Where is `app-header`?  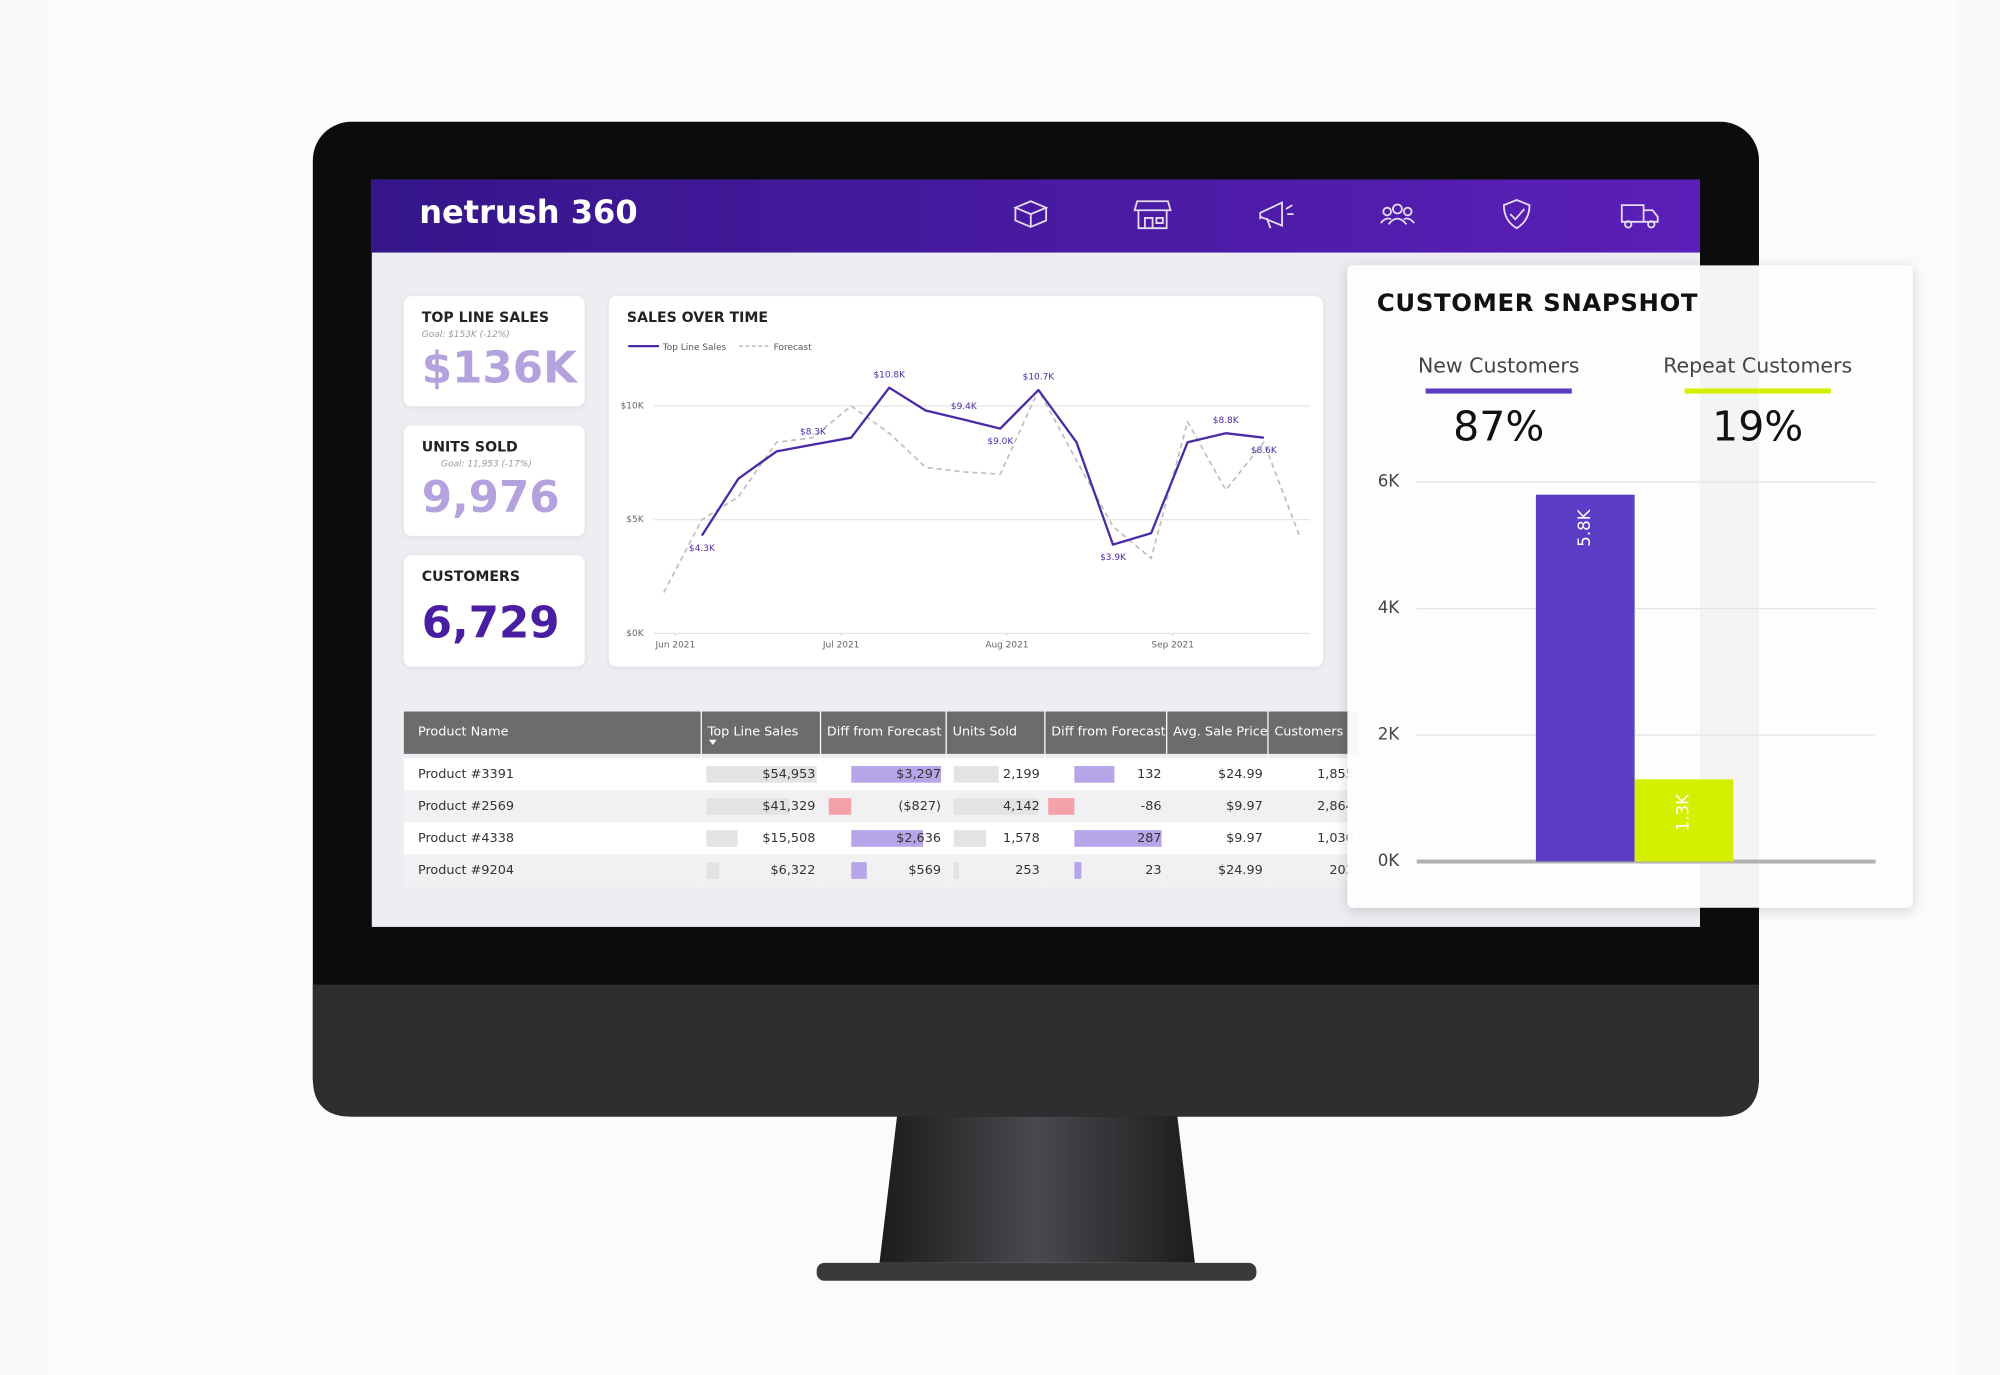
app-header is located at coordinates (1035, 216).